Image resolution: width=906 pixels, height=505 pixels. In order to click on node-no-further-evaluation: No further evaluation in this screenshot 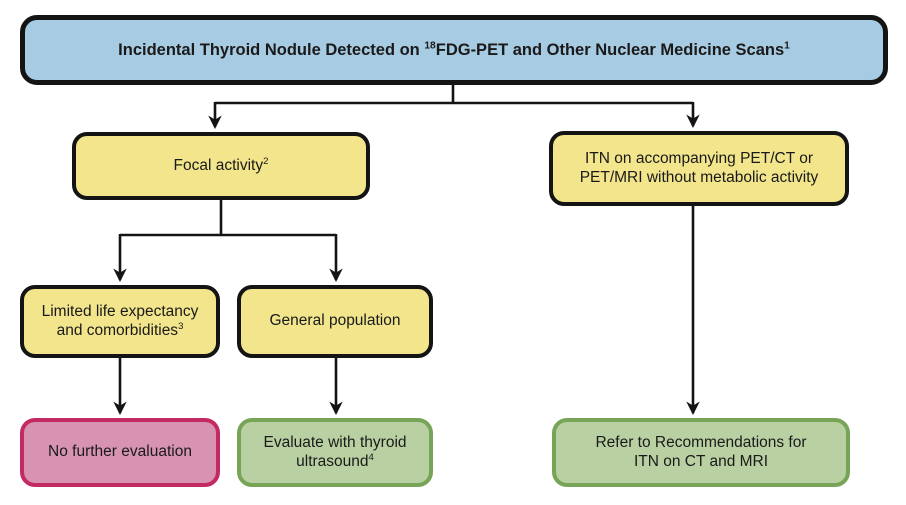, I will do `click(120, 452)`.